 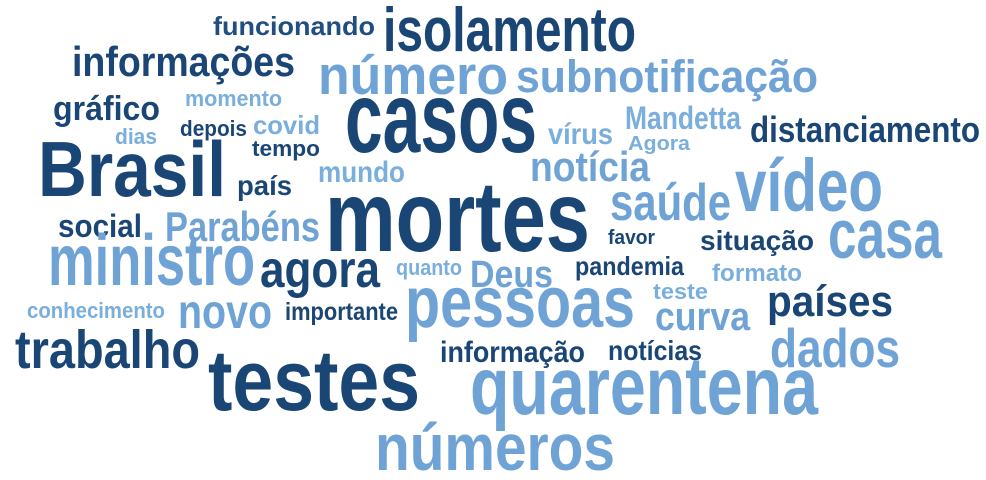 What do you see at coordinates (835, 348) in the screenshot?
I see `word: dados` at bounding box center [835, 348].